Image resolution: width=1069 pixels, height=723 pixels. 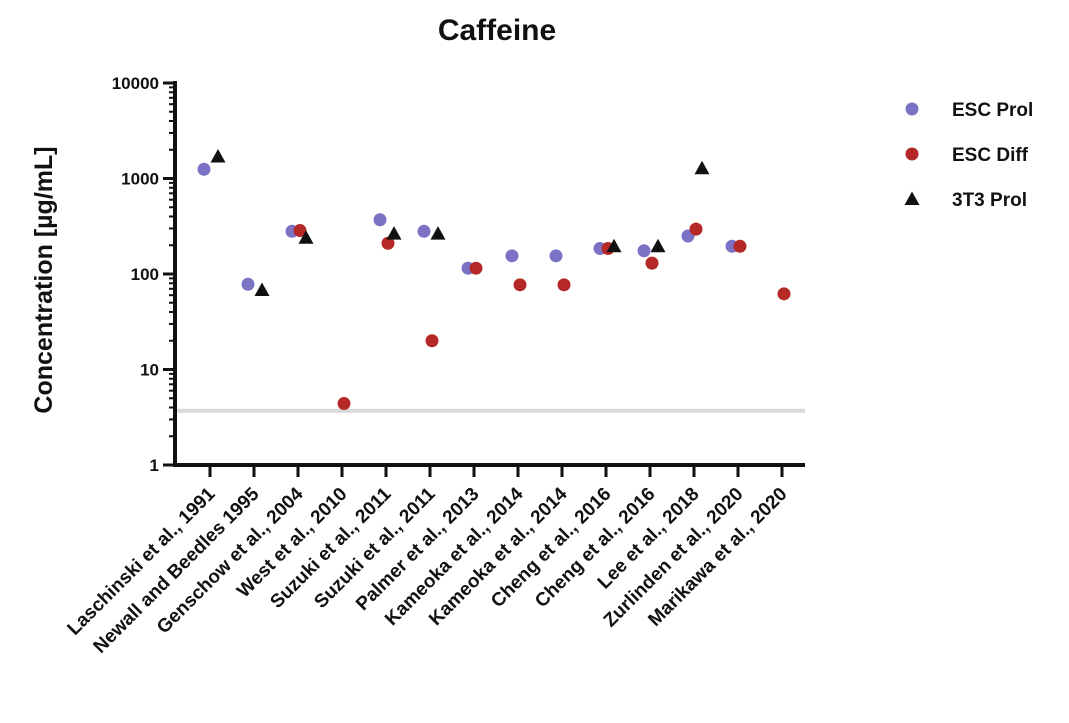 What do you see at coordinates (497, 30) in the screenshot?
I see `chart-title: Caffeine` at bounding box center [497, 30].